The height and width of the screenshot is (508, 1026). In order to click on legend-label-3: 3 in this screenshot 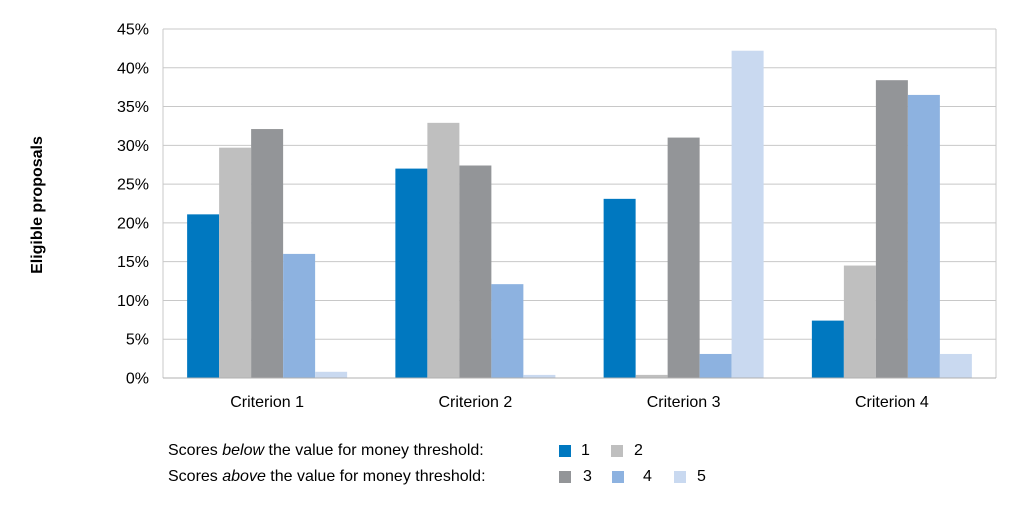, I will do `click(587, 476)`.